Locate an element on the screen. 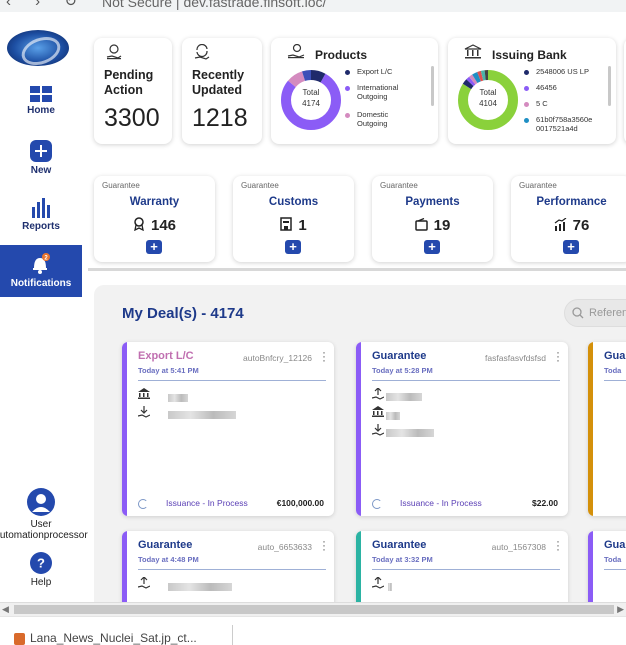 The width and height of the screenshot is (626, 645). horizontal-scrollbar: ◀ ▶ is located at coordinates (313, 609).